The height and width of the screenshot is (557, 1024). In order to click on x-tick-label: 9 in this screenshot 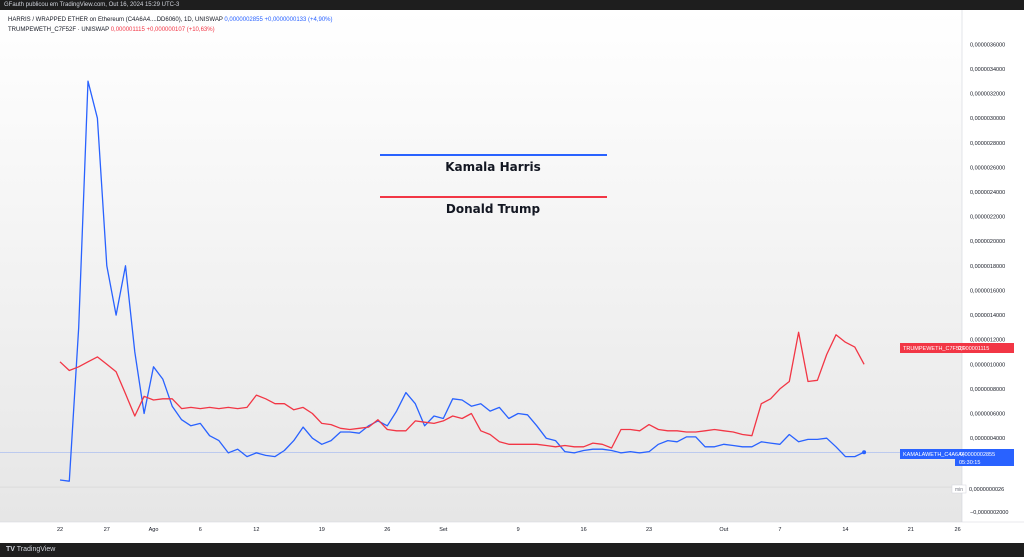, I will do `click(518, 530)`.